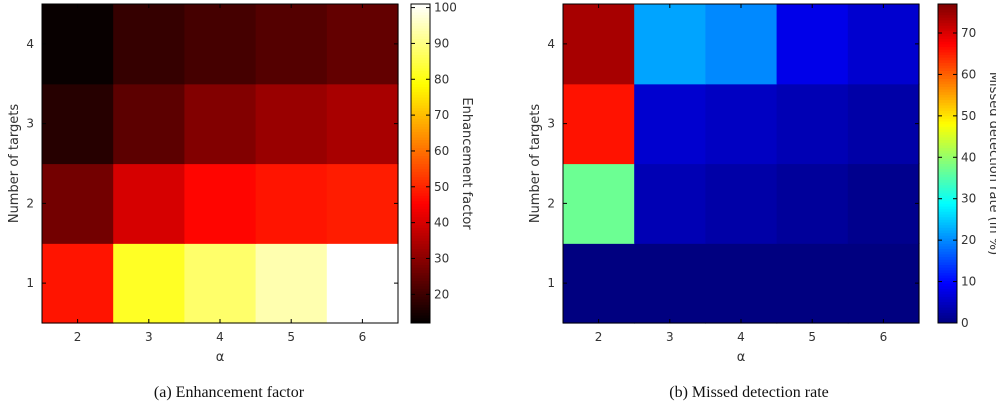 This screenshot has height=406, width=996. What do you see at coordinates (968, 282) in the screenshot?
I see `colorbar-tick-label: 10` at bounding box center [968, 282].